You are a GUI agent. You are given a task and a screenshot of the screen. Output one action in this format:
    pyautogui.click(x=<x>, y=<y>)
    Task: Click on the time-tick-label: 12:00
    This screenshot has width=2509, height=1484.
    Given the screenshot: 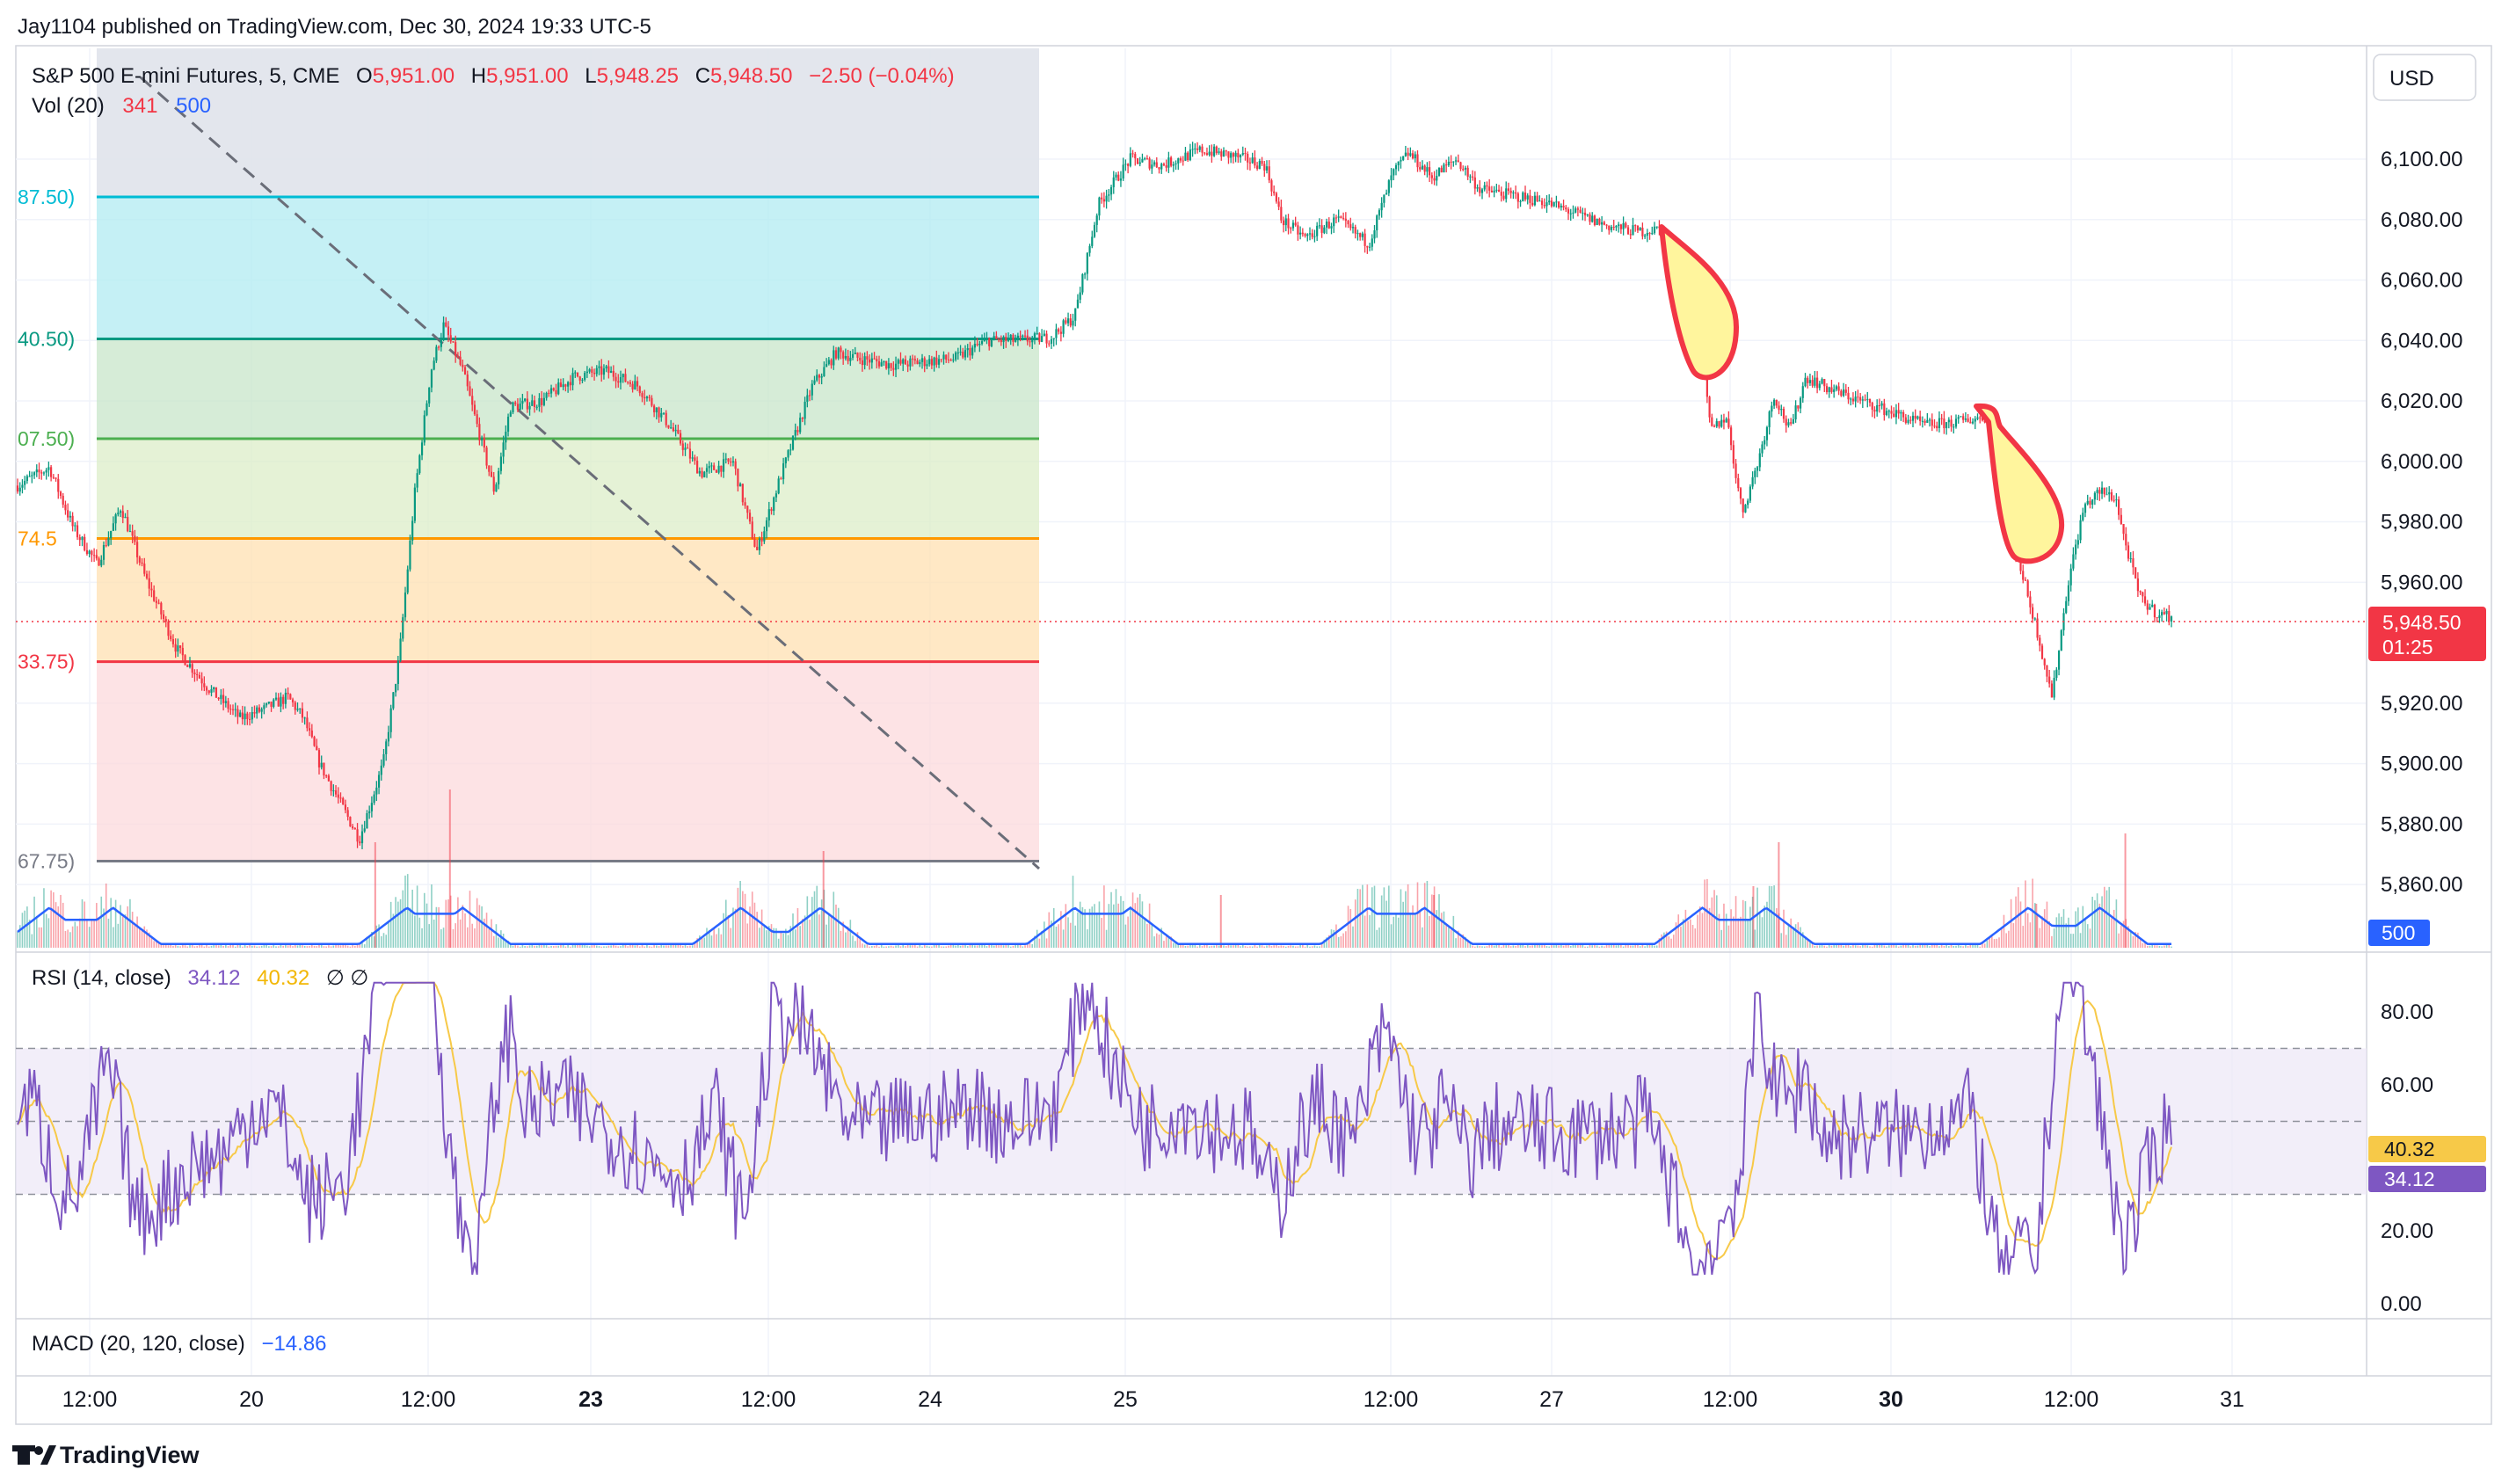 What is the action you would take?
    pyautogui.click(x=768, y=1399)
    